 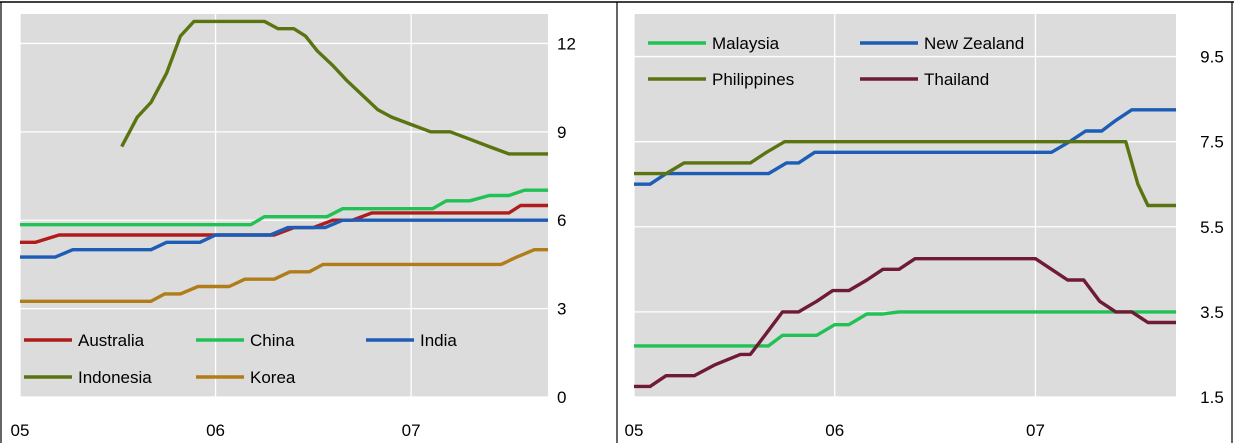 What do you see at coordinates (1212, 397) in the screenshot?
I see `right-chart-y-tick-label: 1.5` at bounding box center [1212, 397].